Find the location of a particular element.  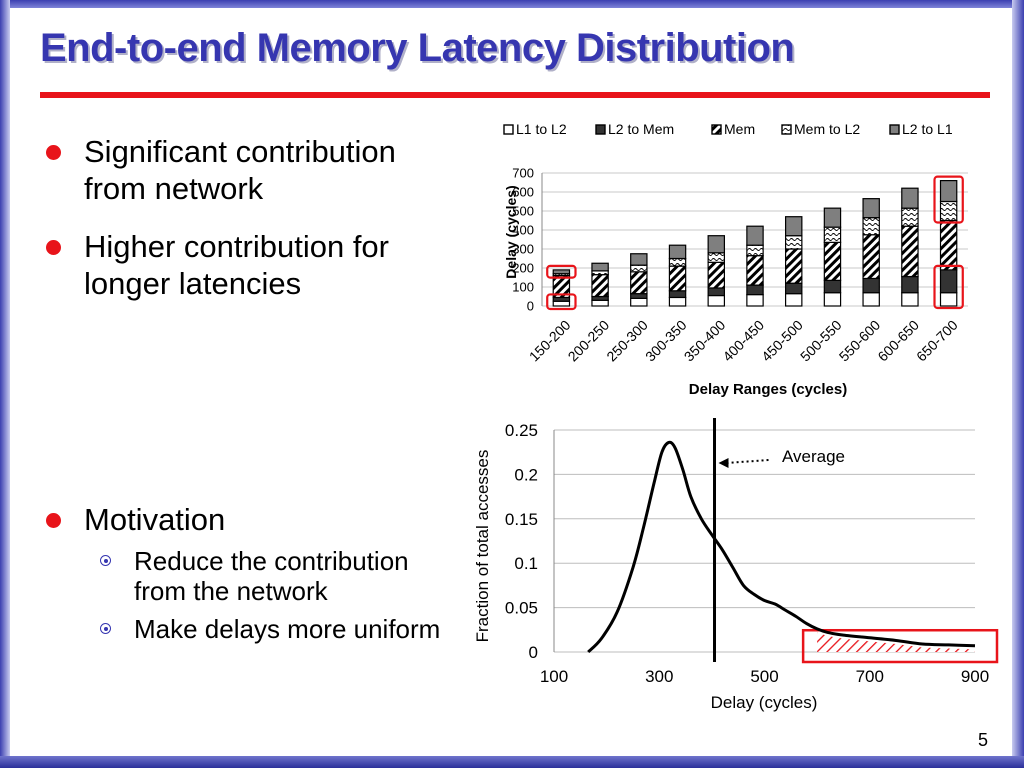

bar-x-tick-label: 500-550 is located at coordinates (821, 341).